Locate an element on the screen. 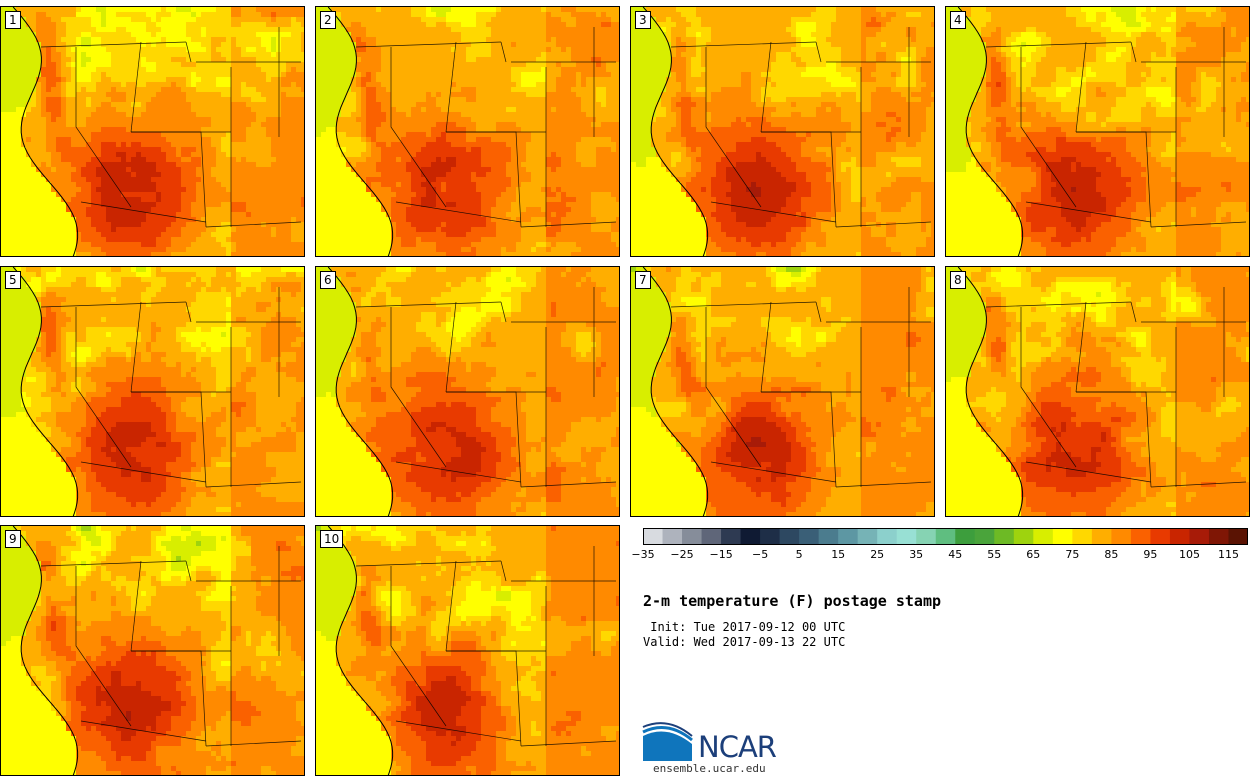 The width and height of the screenshot is (1260, 778). member-panel-6: 6 is located at coordinates (467, 391).